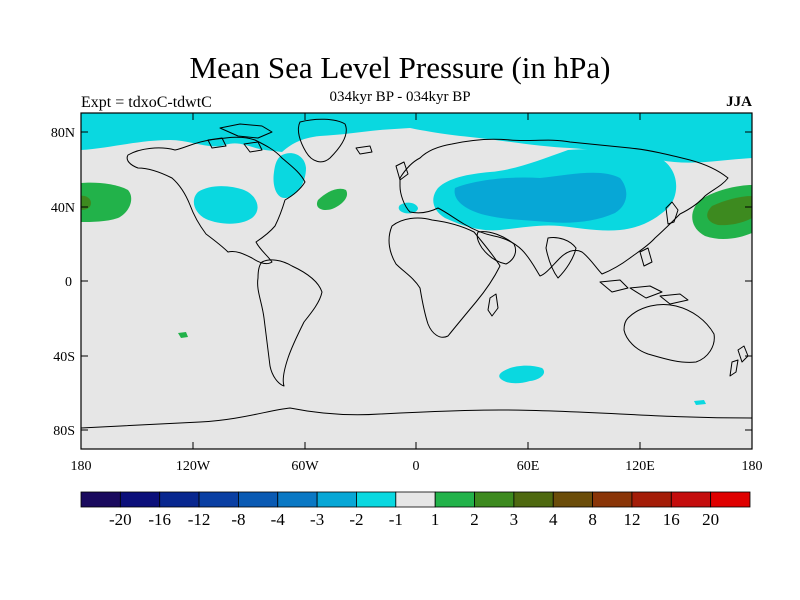 This screenshot has width=800, height=600. What do you see at coordinates (146, 102) in the screenshot?
I see `experiment-label: Expt = tdxoC-tdwtC` at bounding box center [146, 102].